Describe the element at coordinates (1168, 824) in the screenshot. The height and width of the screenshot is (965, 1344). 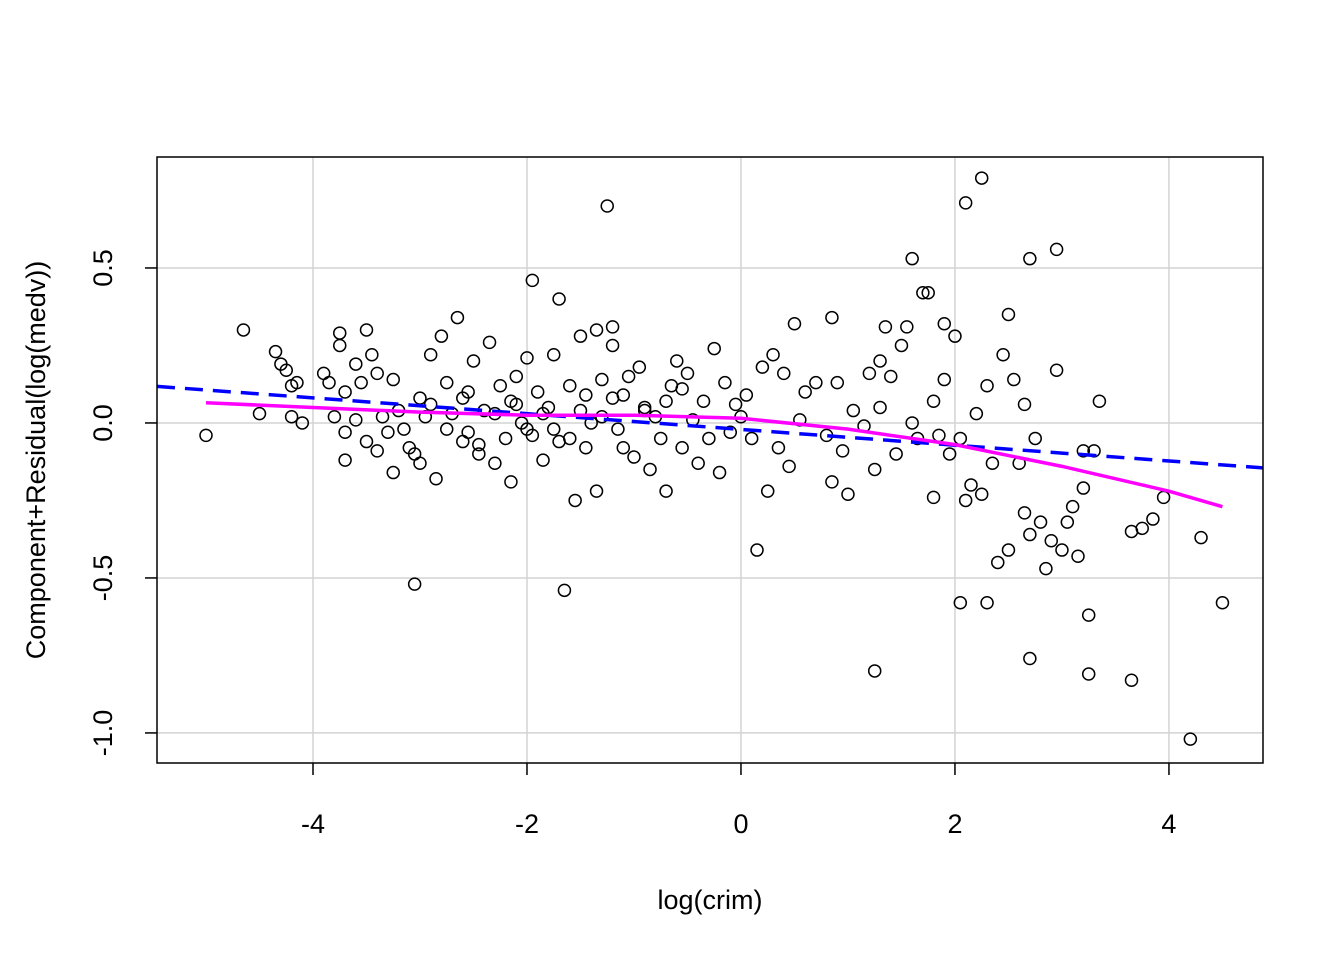
I see `x-tick-label: 4` at that location.